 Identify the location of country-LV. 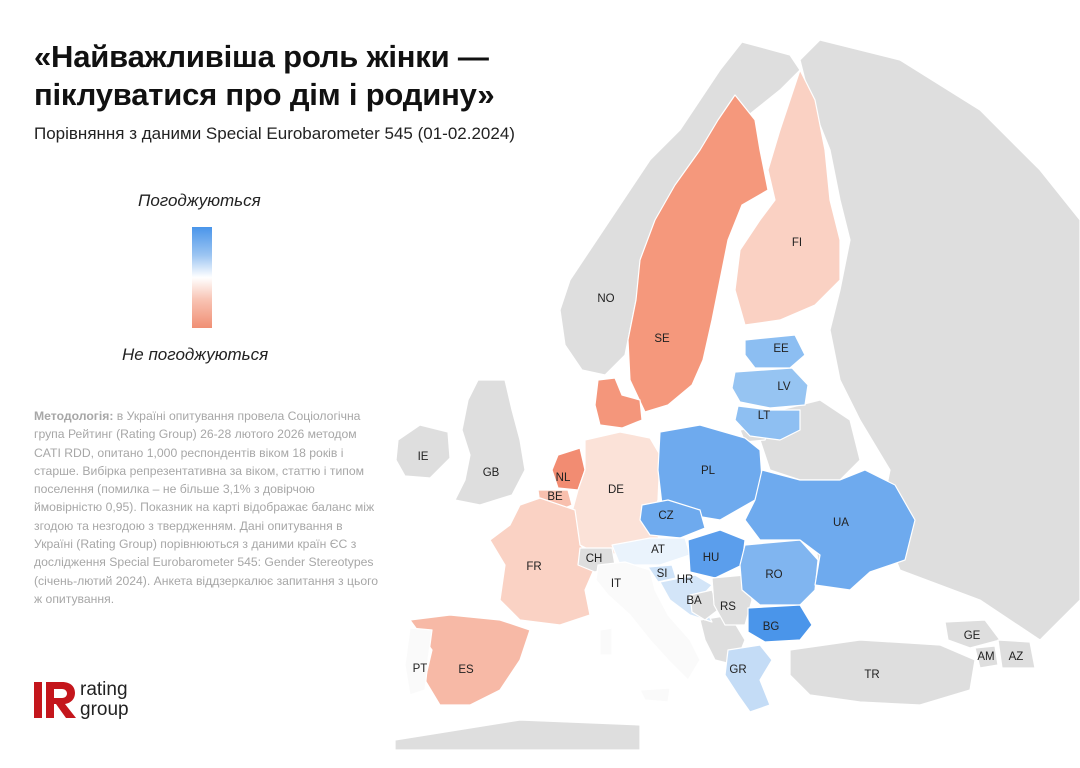
(770, 388).